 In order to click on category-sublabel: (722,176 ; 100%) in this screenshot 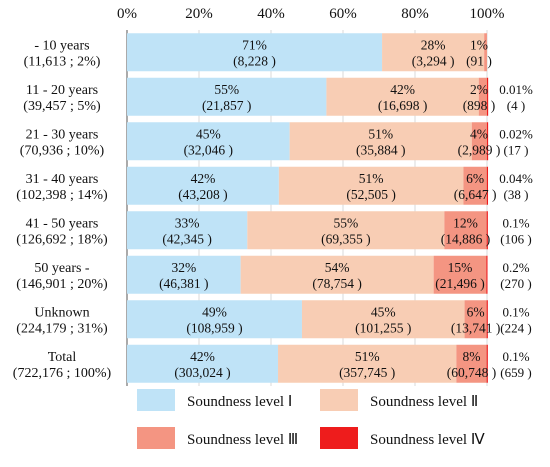, I will do `click(62, 373)`.